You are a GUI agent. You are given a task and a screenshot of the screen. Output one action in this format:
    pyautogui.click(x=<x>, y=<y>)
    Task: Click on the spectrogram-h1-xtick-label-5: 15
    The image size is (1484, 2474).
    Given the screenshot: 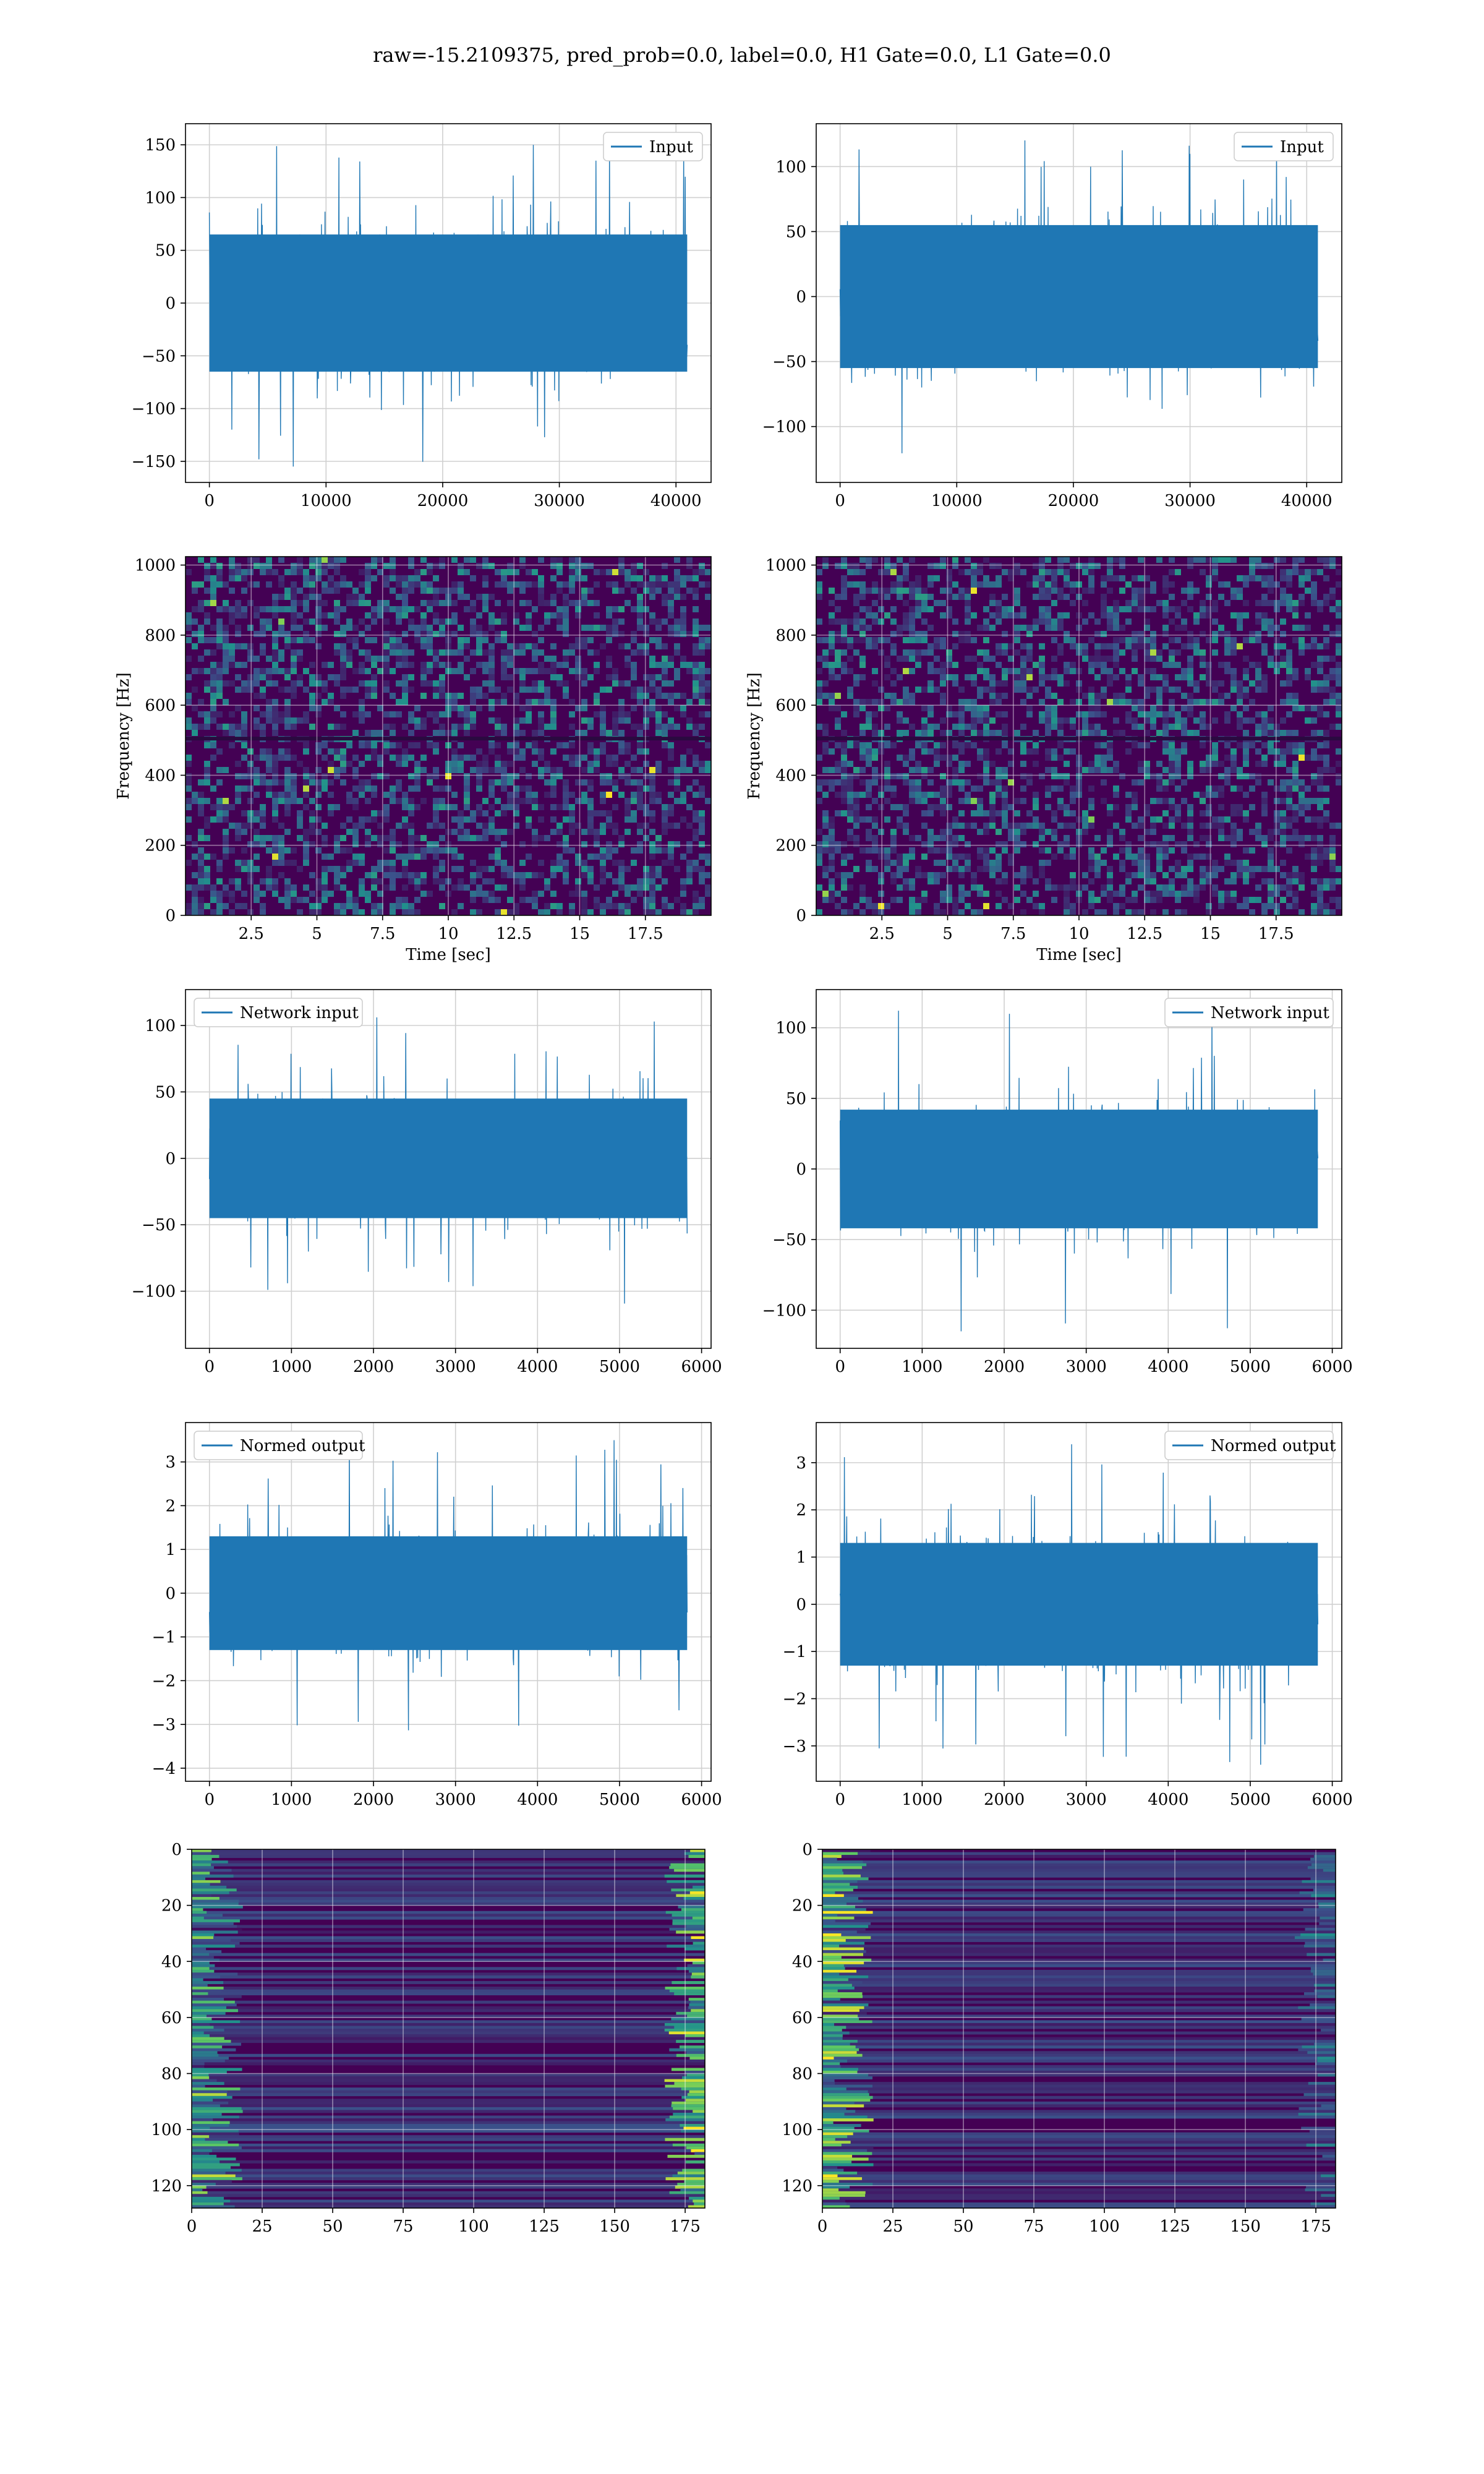 What is the action you would take?
    pyautogui.click(x=579, y=934)
    